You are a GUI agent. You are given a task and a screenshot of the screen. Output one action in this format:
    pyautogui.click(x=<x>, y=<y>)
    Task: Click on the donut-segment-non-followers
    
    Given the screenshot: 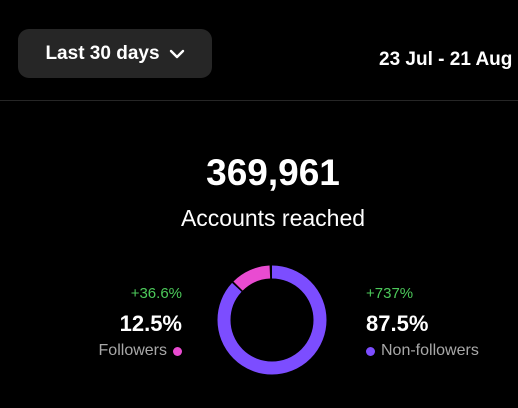 What is the action you would take?
    pyautogui.click(x=272, y=320)
    